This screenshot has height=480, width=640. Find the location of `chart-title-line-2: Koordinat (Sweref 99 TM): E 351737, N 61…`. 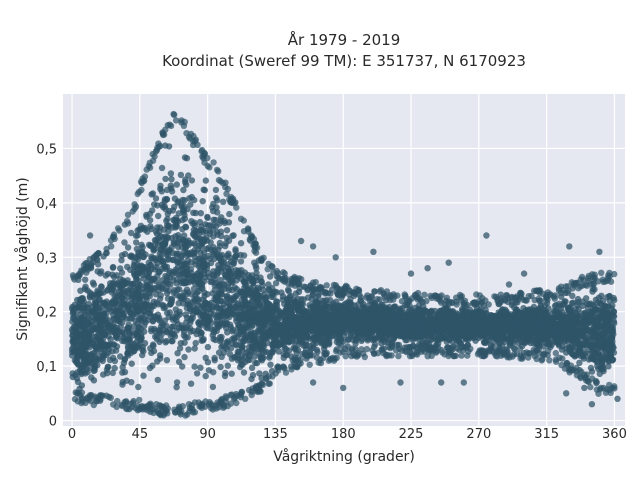

chart-title-line-2: Koordinat (Sweref 99 TM): E 351737, N 61… is located at coordinates (344, 61).